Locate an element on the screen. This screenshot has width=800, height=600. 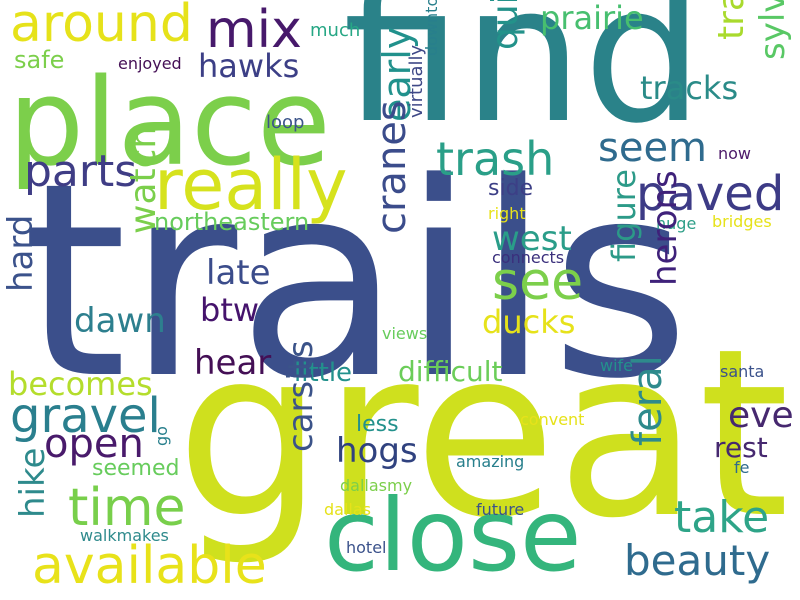
word-really: really is located at coordinates (251, 185).